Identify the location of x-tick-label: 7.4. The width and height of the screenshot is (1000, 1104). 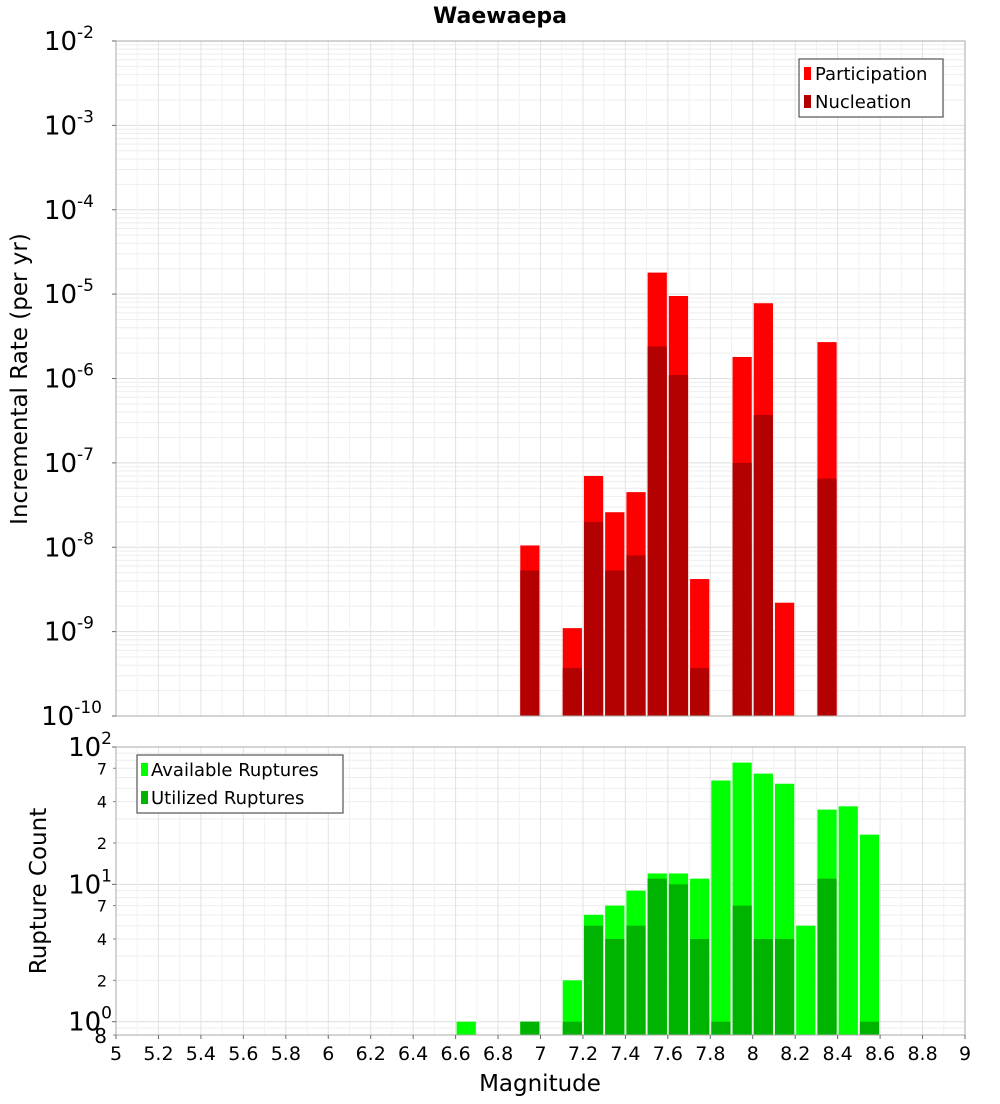
(625, 1054).